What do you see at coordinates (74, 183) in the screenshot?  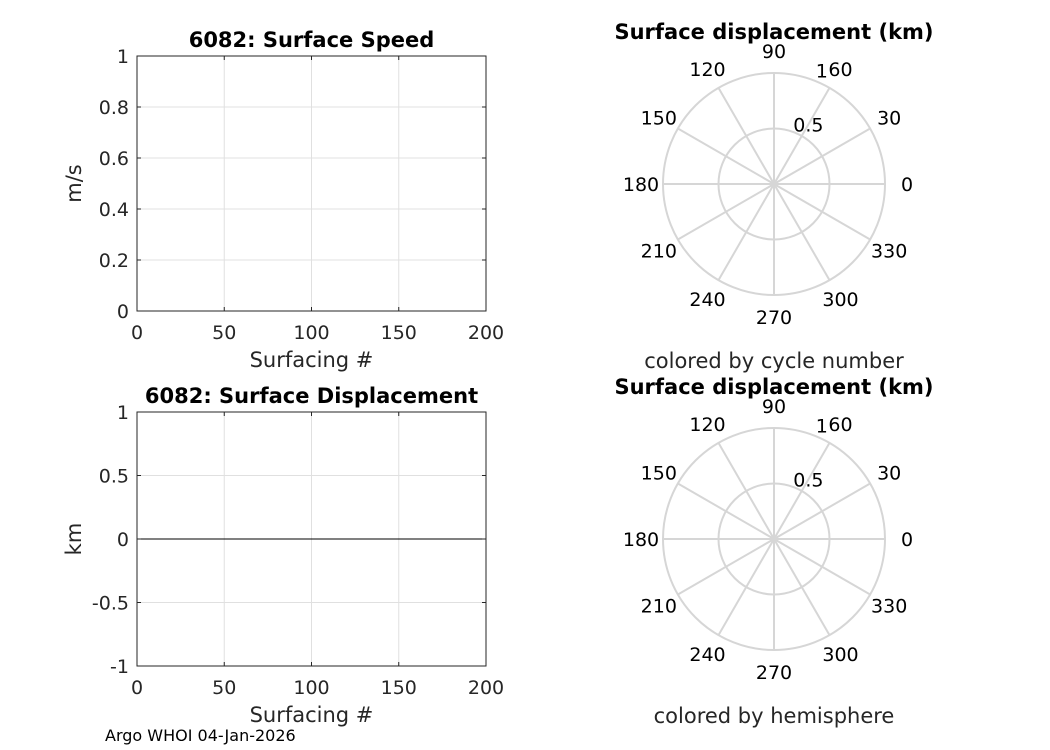 I see `y-axis-label: m/s` at bounding box center [74, 183].